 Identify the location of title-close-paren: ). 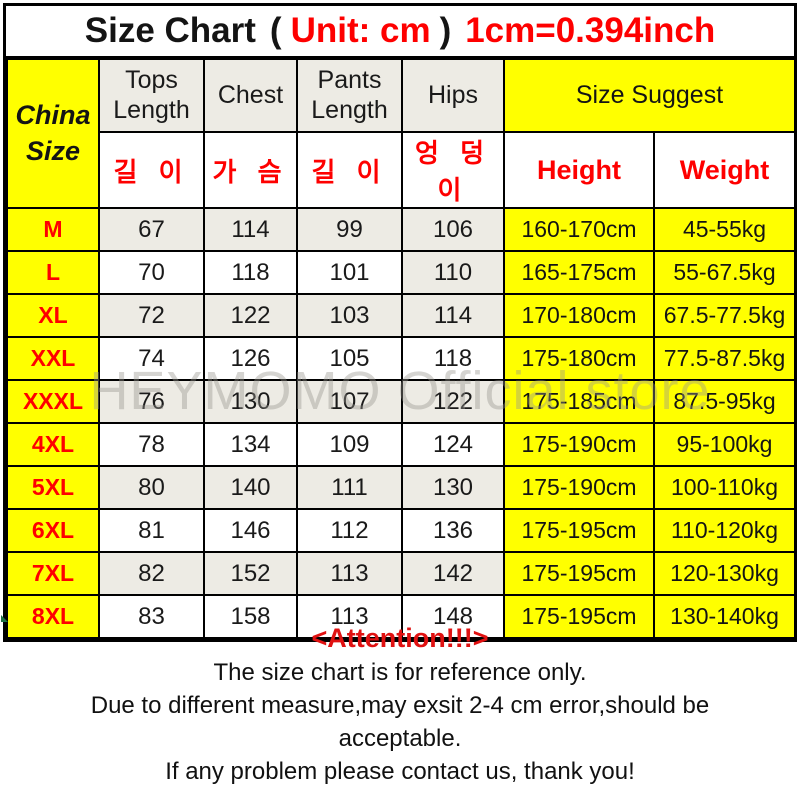
(445, 30).